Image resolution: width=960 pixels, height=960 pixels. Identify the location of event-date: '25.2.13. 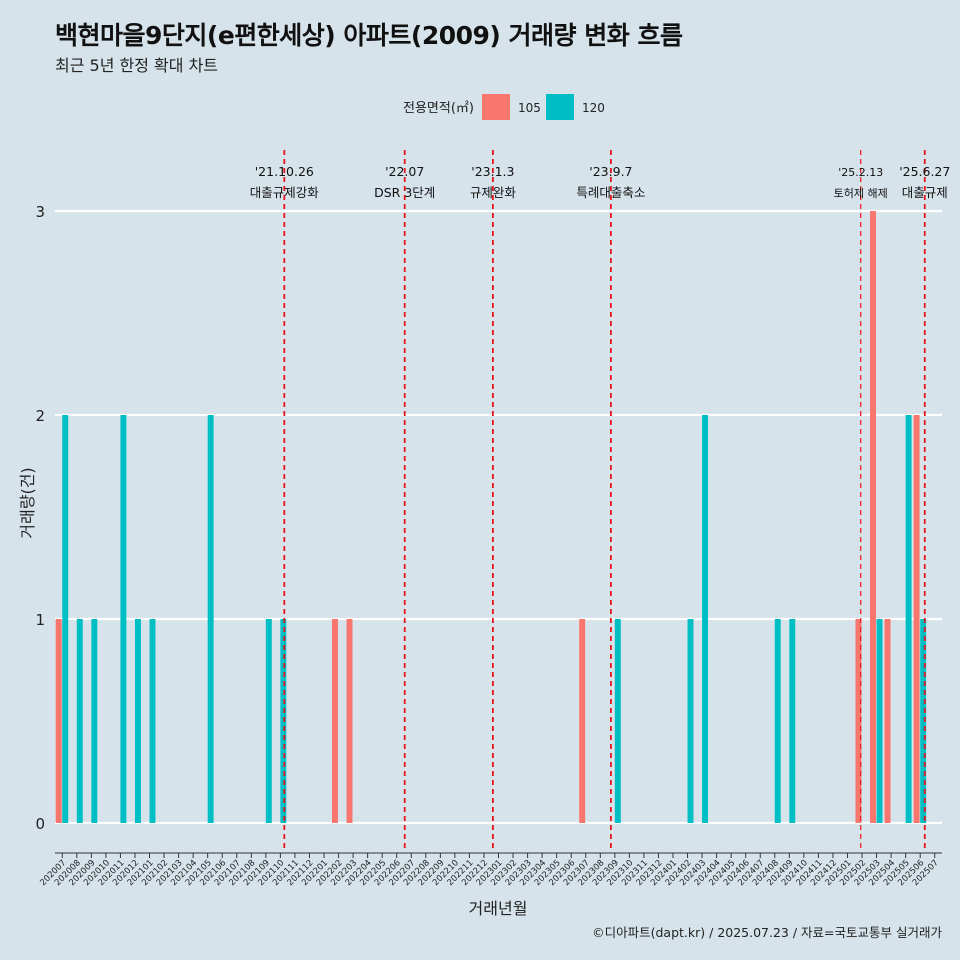
(860, 172).